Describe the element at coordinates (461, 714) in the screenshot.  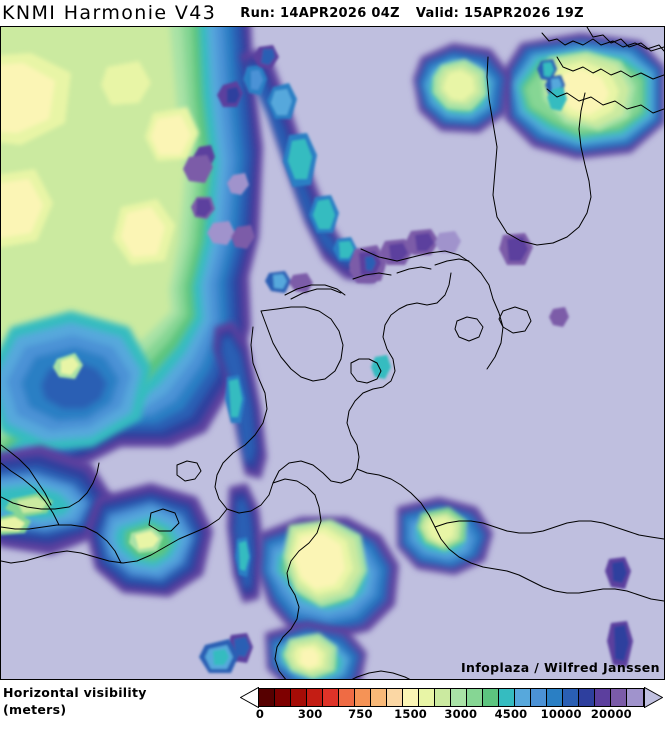
I see `colorbar-tick: 3000` at that location.